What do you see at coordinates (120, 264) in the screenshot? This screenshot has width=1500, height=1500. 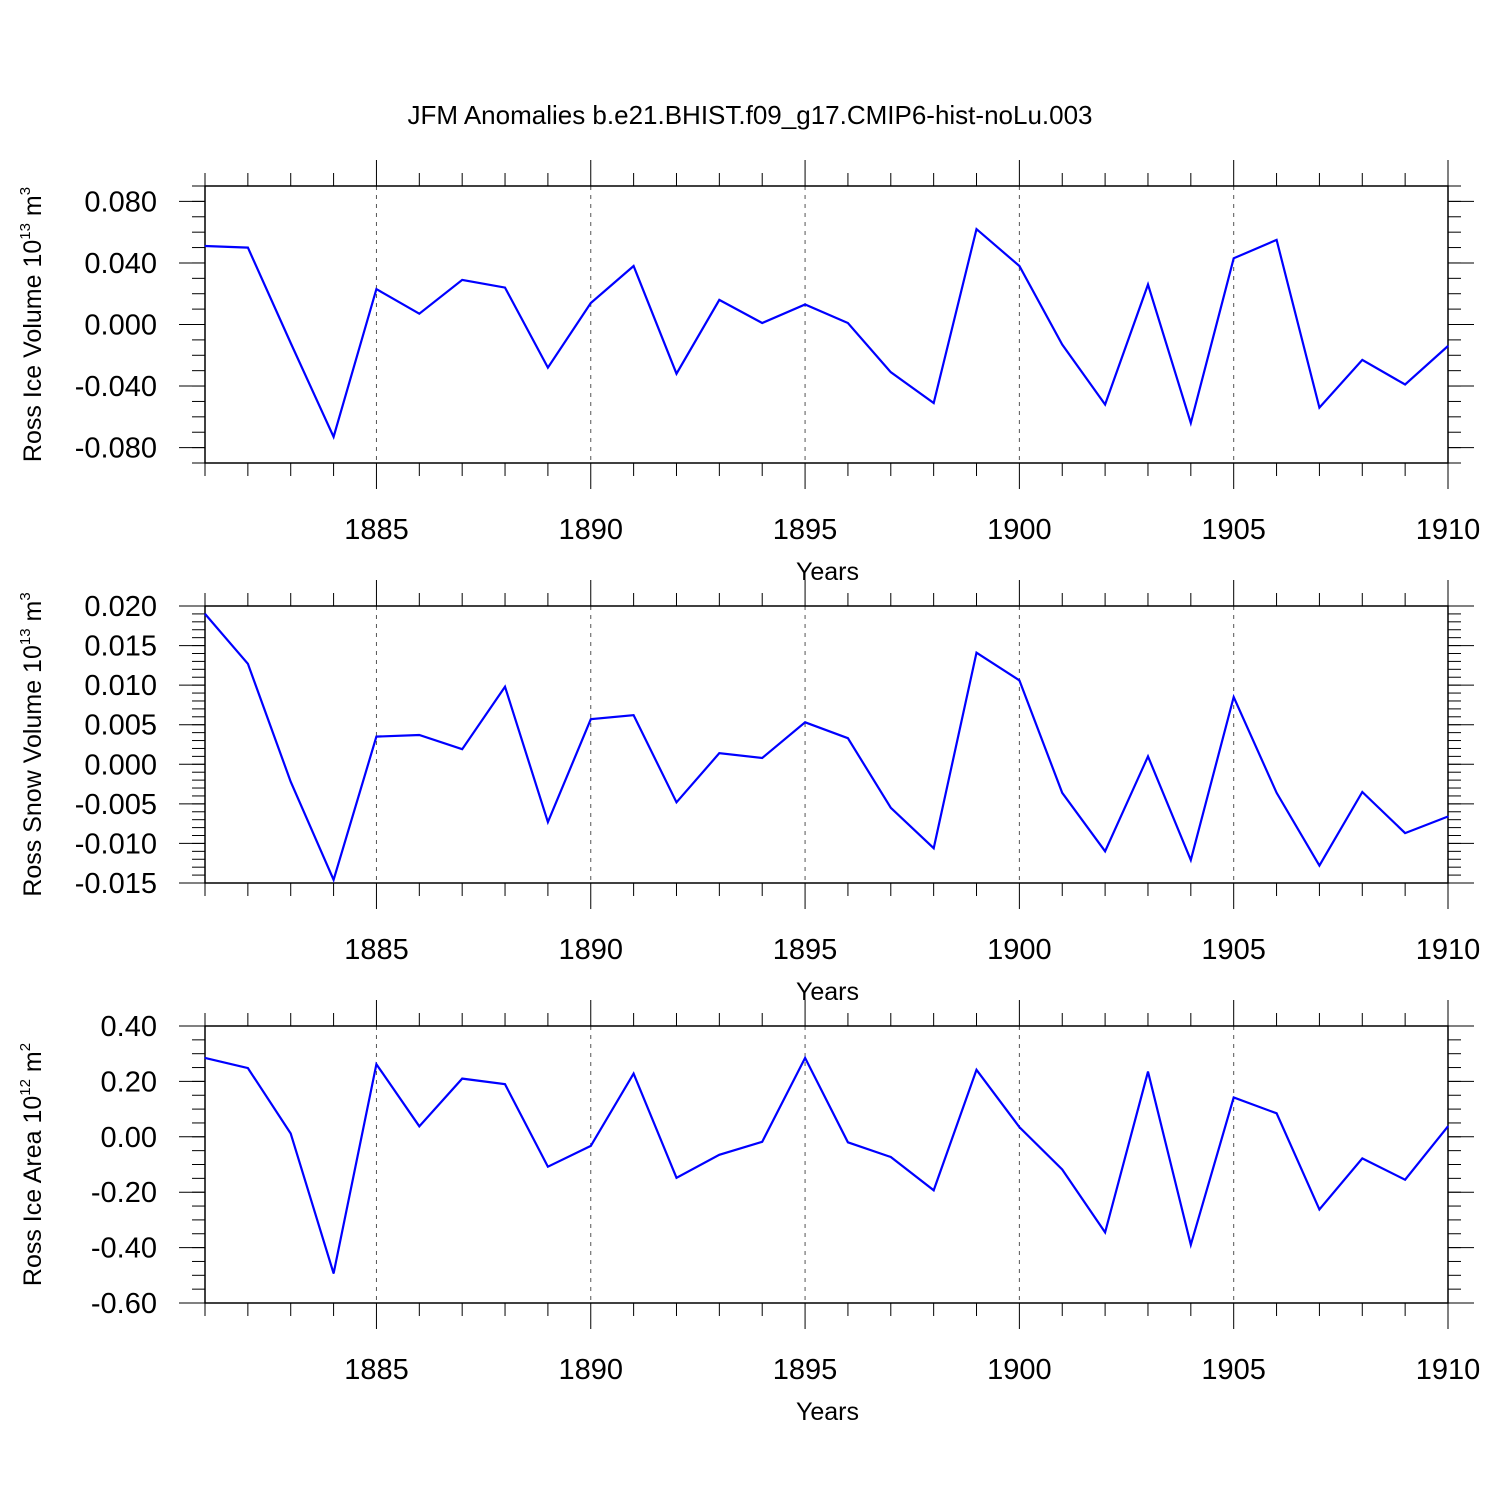 I see `y-tick-label: 0.040` at bounding box center [120, 264].